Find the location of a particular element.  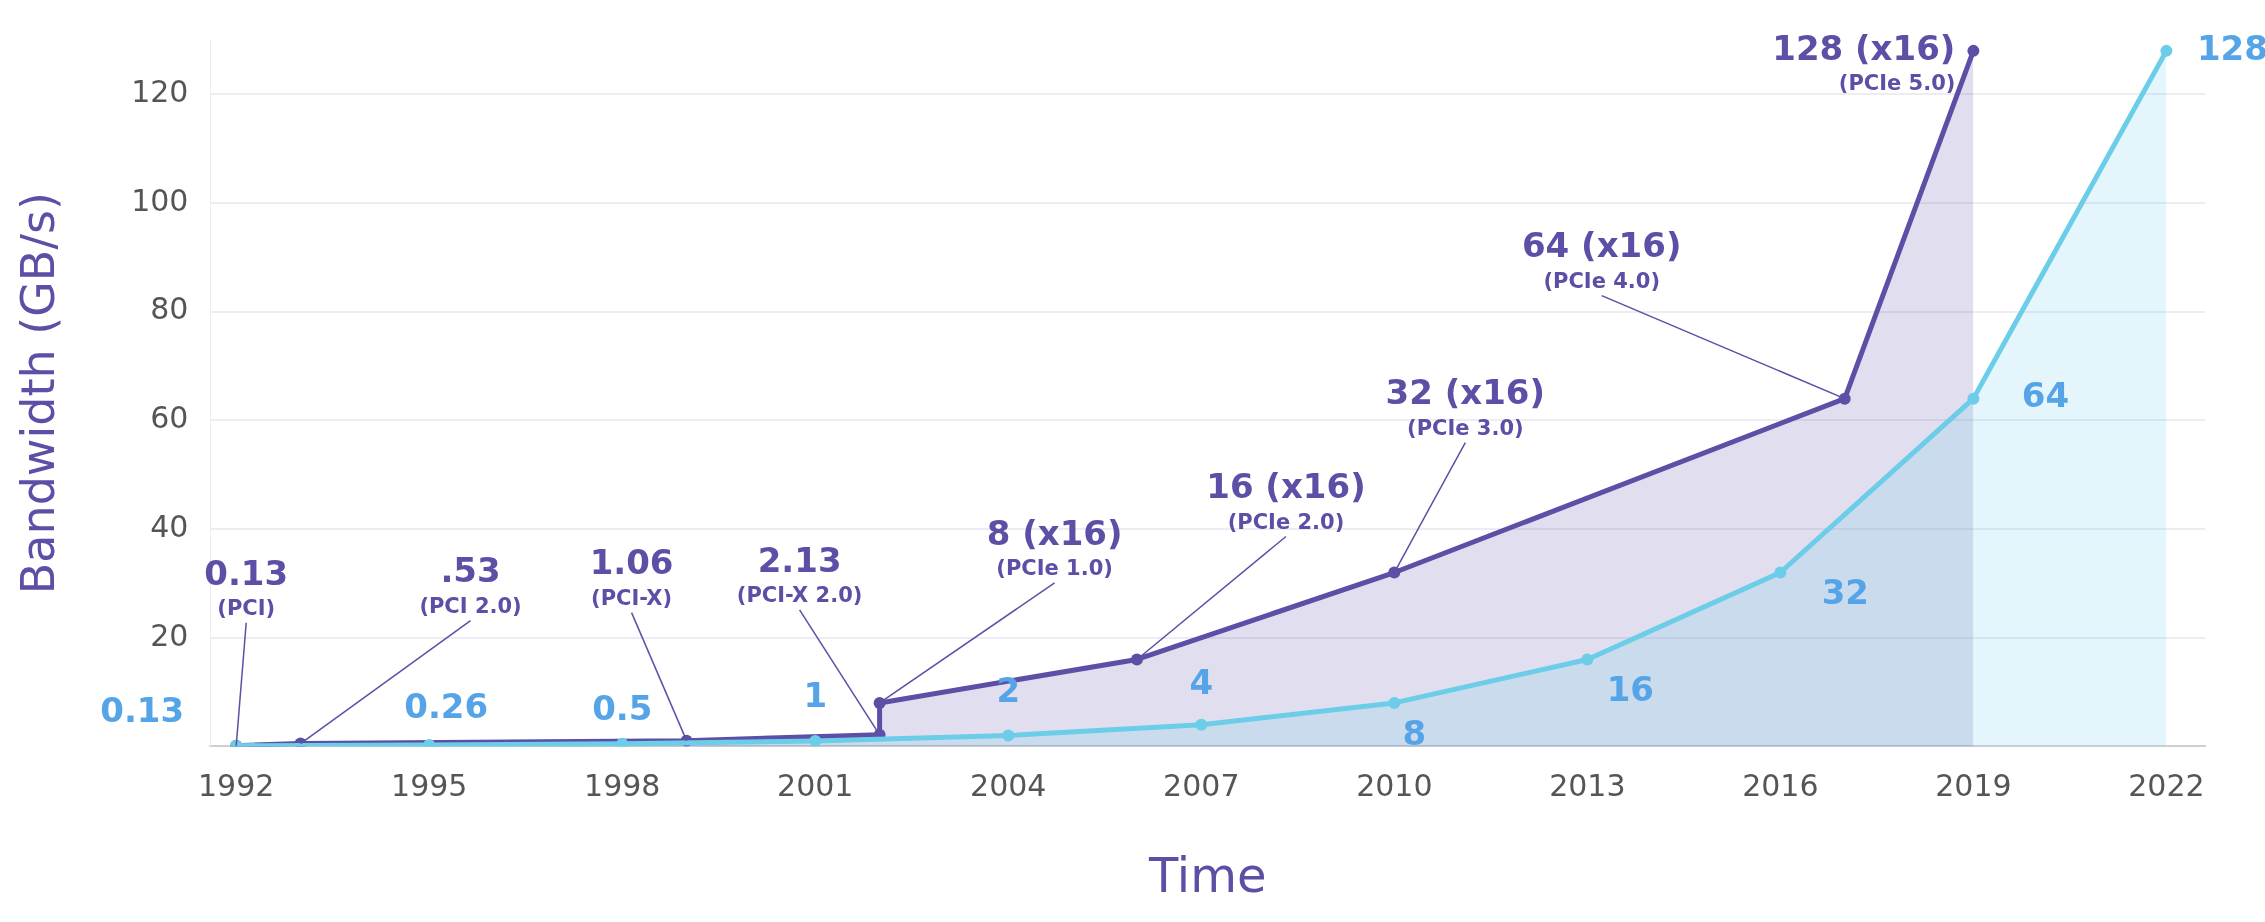

annotation: (PCIe 2.0) is located at coordinates (1286, 521).